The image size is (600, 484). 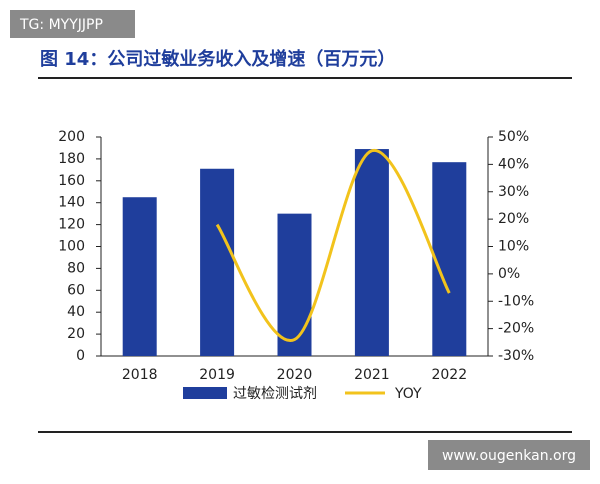 I want to click on watermark: www.ougenkan.org, so click(x=509, y=456).